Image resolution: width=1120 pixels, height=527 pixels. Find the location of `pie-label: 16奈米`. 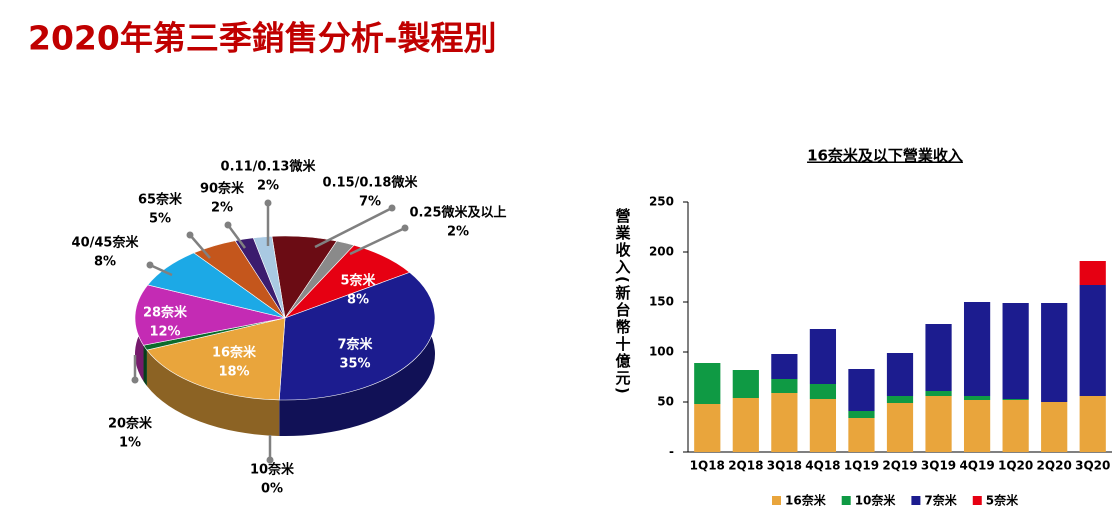

pie-label: 16奈米 is located at coordinates (234, 353).